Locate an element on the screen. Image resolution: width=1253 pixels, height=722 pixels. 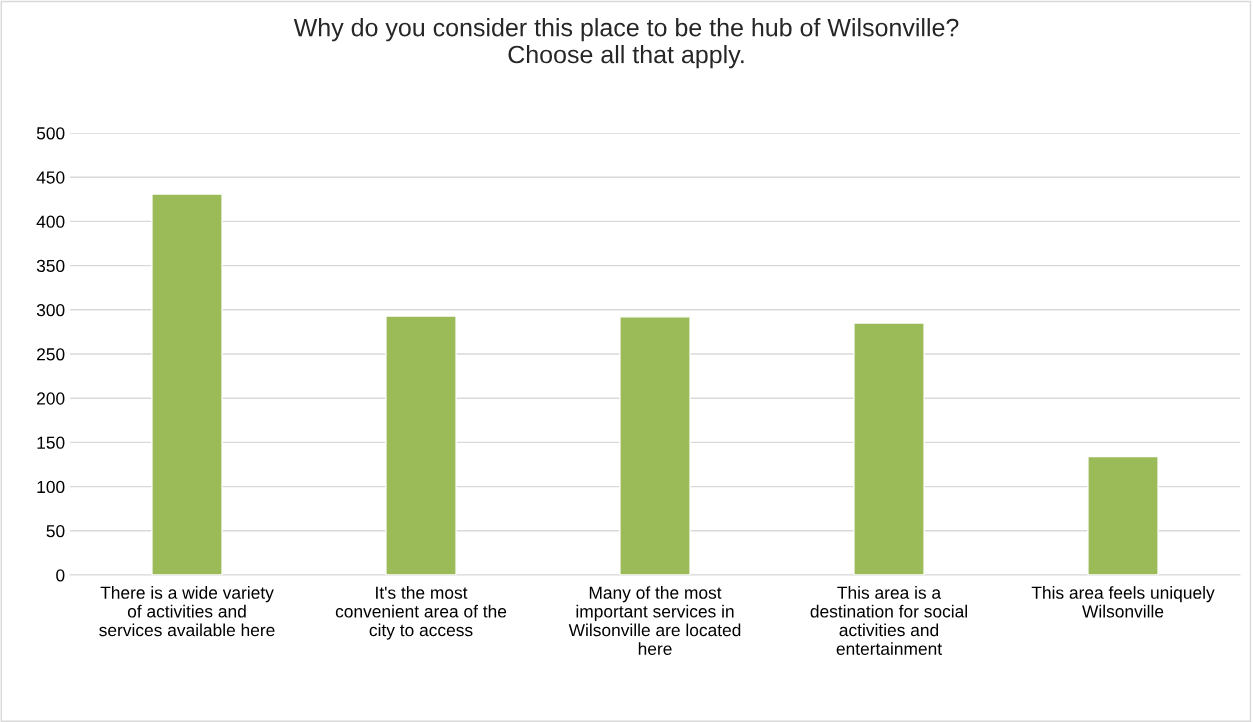
x-tick-label: This area feels uniquely Wilsonville is located at coordinates (1123, 602).